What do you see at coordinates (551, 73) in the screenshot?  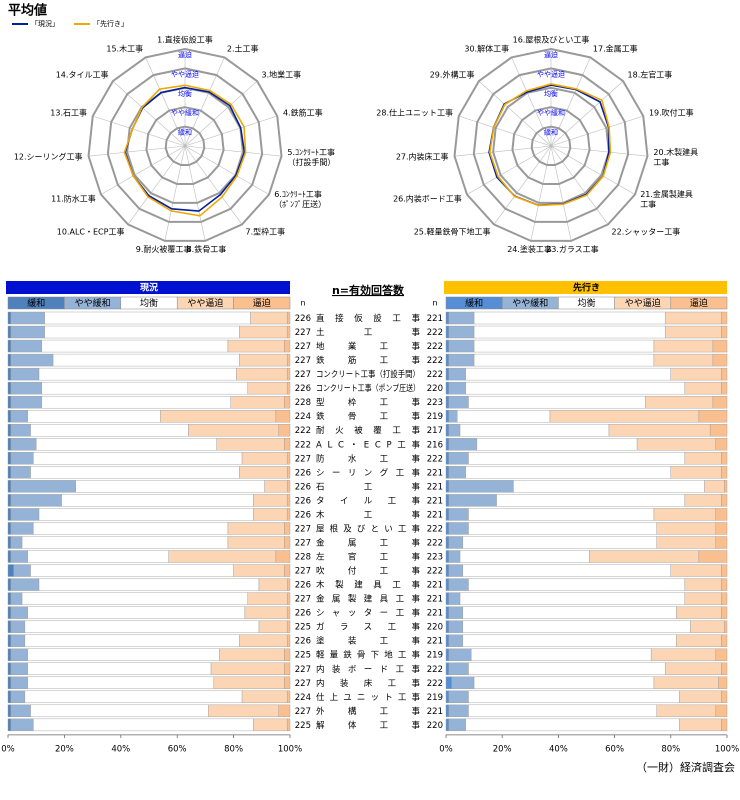 I see `ring-label: やや逼迫` at bounding box center [551, 73].